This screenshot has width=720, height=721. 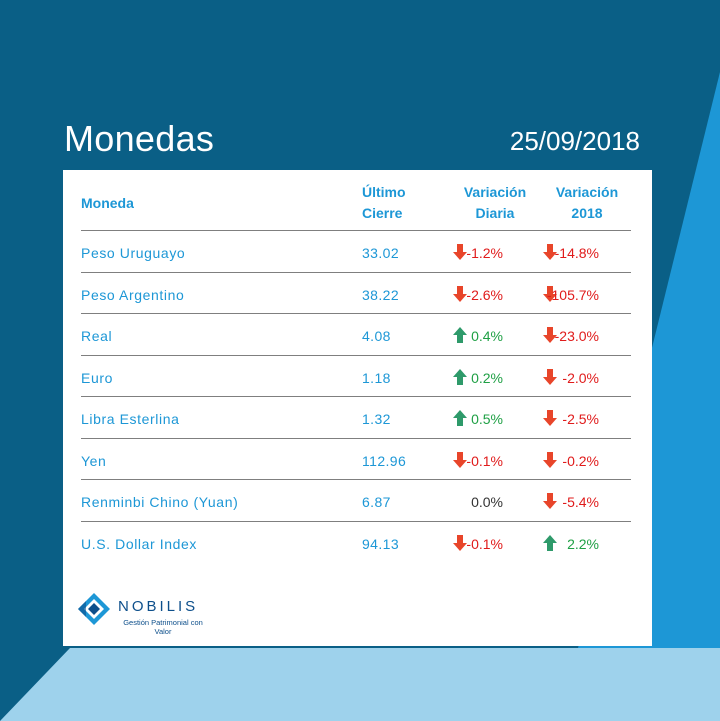 What do you see at coordinates (384, 460) in the screenshot?
I see `last-close: 112.96` at bounding box center [384, 460].